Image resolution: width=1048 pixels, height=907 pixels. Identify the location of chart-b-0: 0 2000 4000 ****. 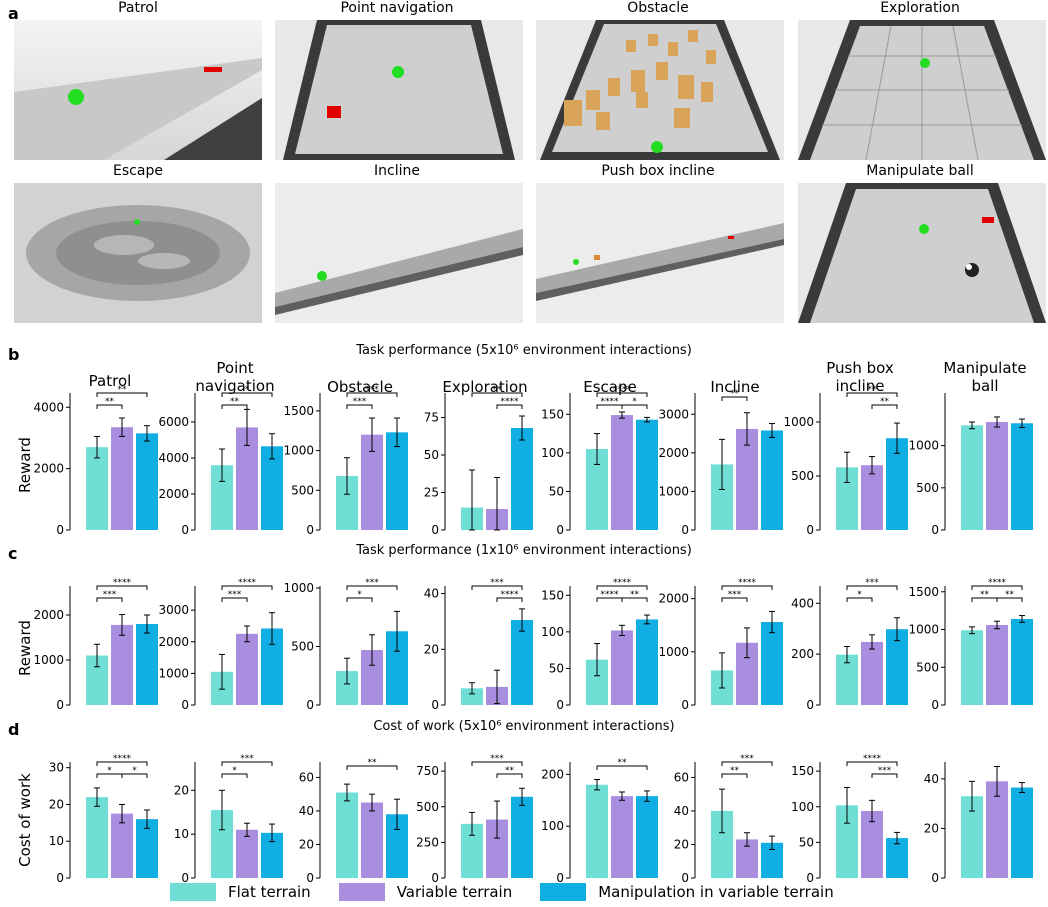
(95, 461).